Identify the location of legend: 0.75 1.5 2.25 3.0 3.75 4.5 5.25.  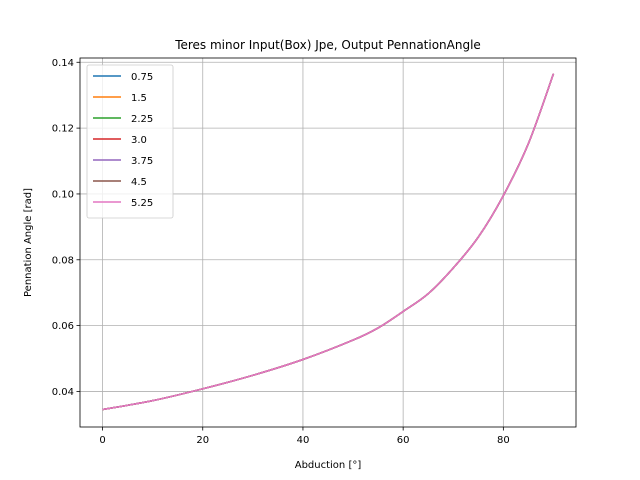
(130, 141).